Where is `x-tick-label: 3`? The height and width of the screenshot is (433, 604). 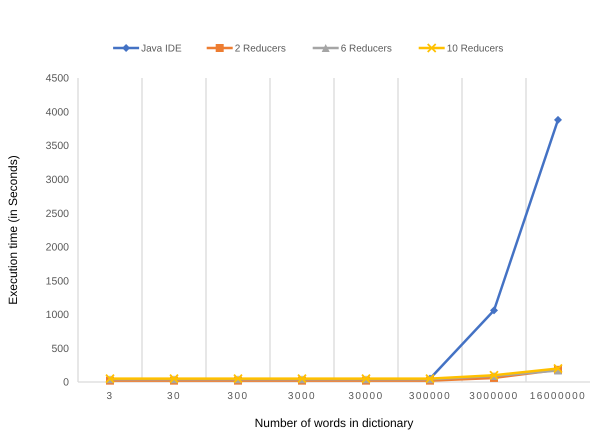
x-tick-label: 3 is located at coordinates (110, 396).